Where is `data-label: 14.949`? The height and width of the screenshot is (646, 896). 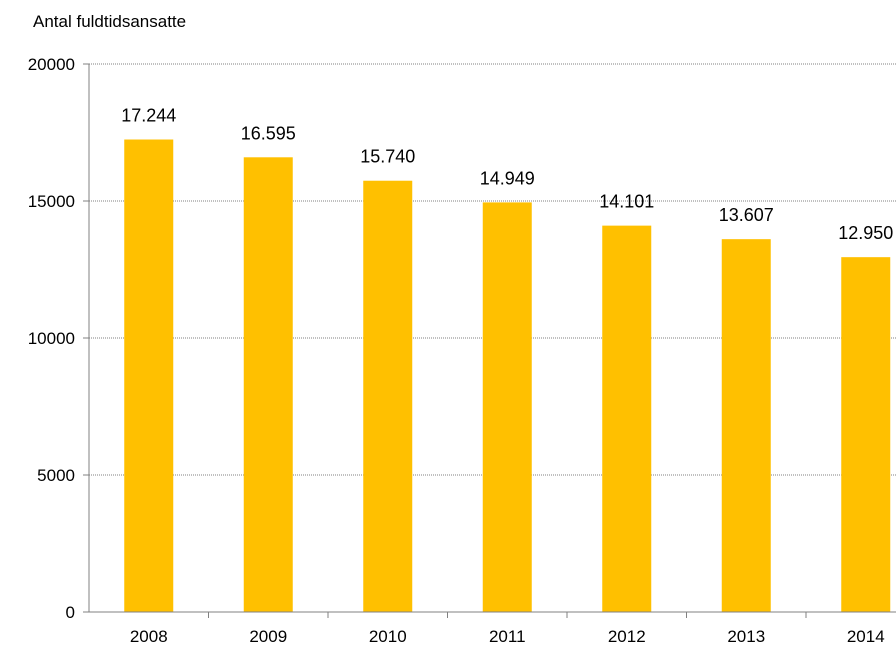
data-label: 14.949 is located at coordinates (507, 178).